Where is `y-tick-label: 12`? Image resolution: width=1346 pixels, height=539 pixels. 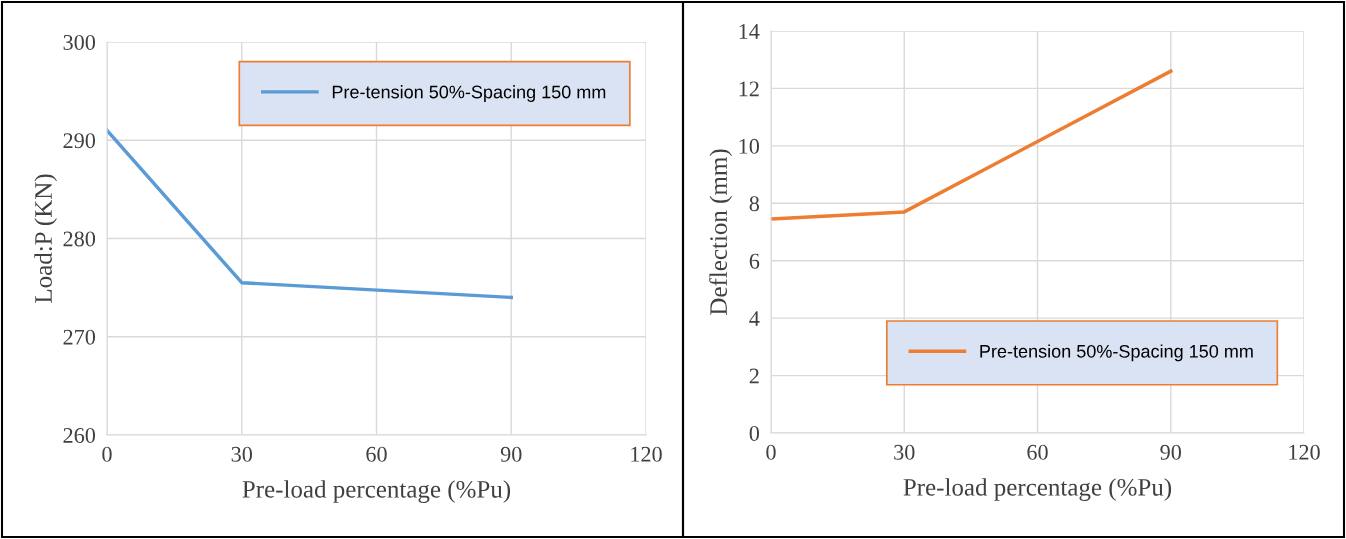
y-tick-label: 12 is located at coordinates (749, 89).